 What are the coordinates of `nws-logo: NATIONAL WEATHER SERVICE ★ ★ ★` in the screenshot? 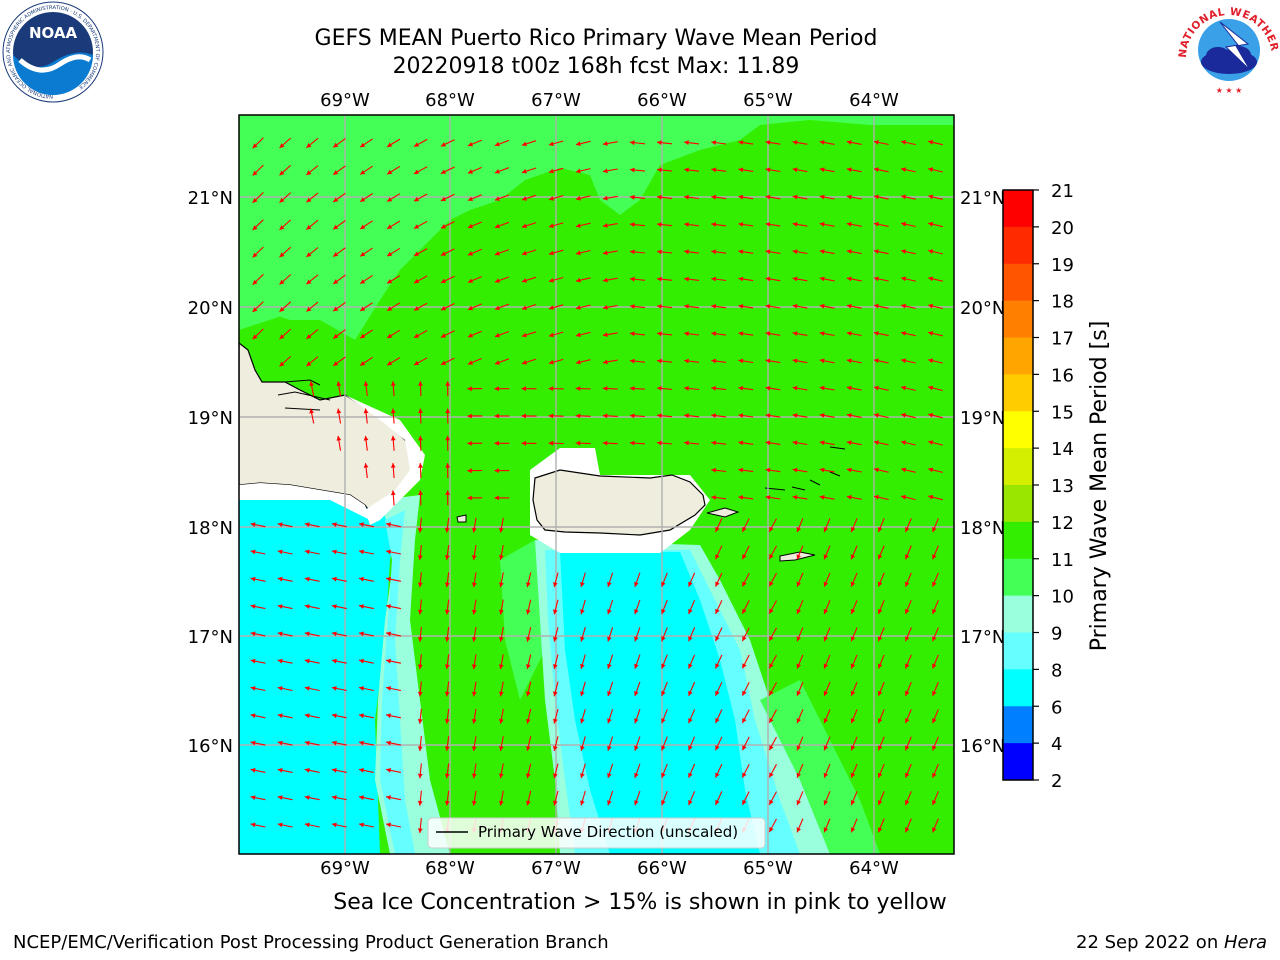 It's located at (1229, 48).